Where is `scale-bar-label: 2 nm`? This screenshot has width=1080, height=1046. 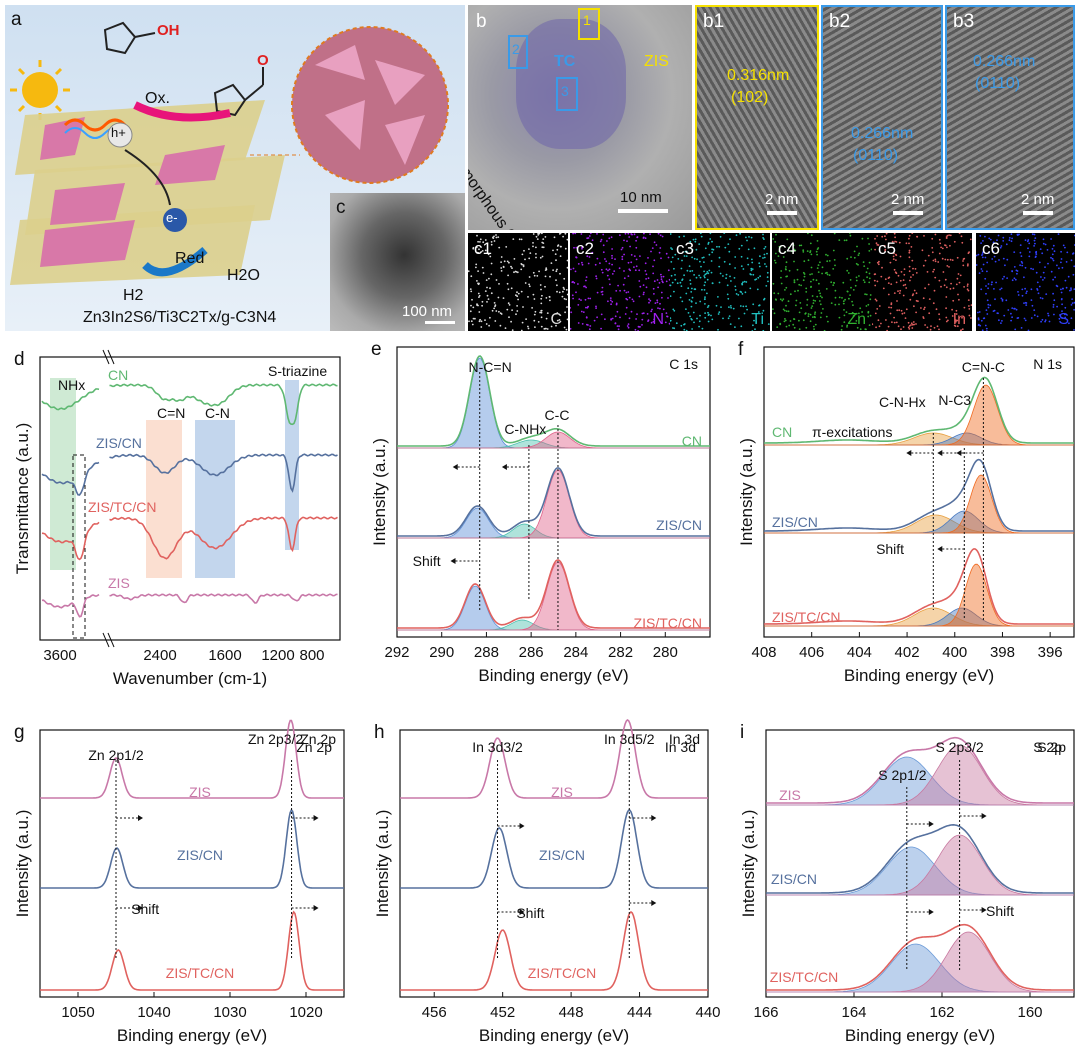 scale-bar-label: 2 nm is located at coordinates (1038, 199).